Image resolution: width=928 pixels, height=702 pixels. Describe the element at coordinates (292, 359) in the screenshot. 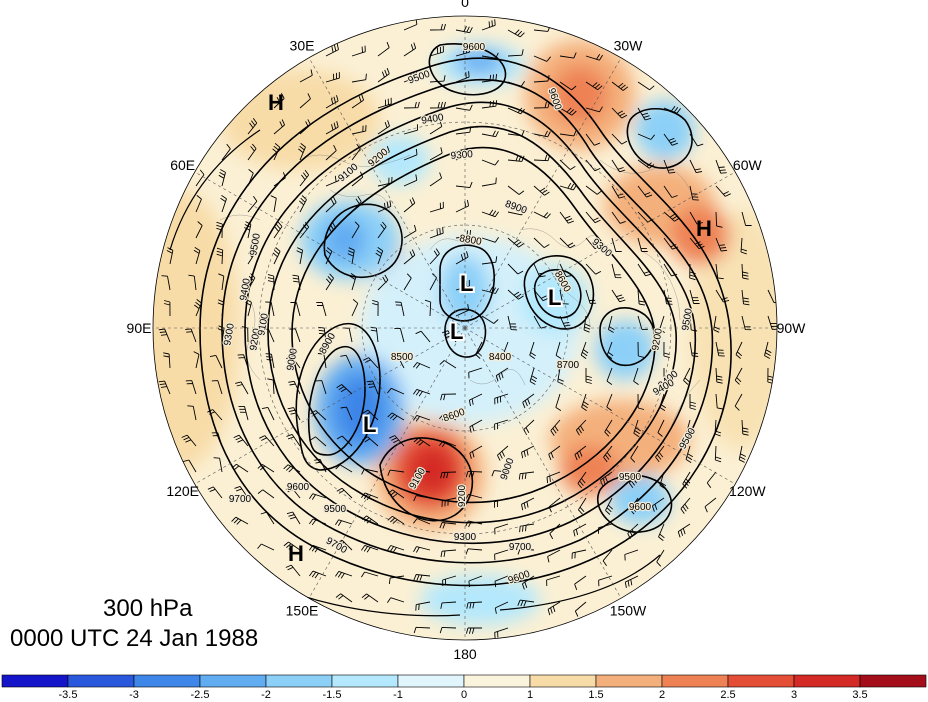

I see `contour-label: 9000` at that location.